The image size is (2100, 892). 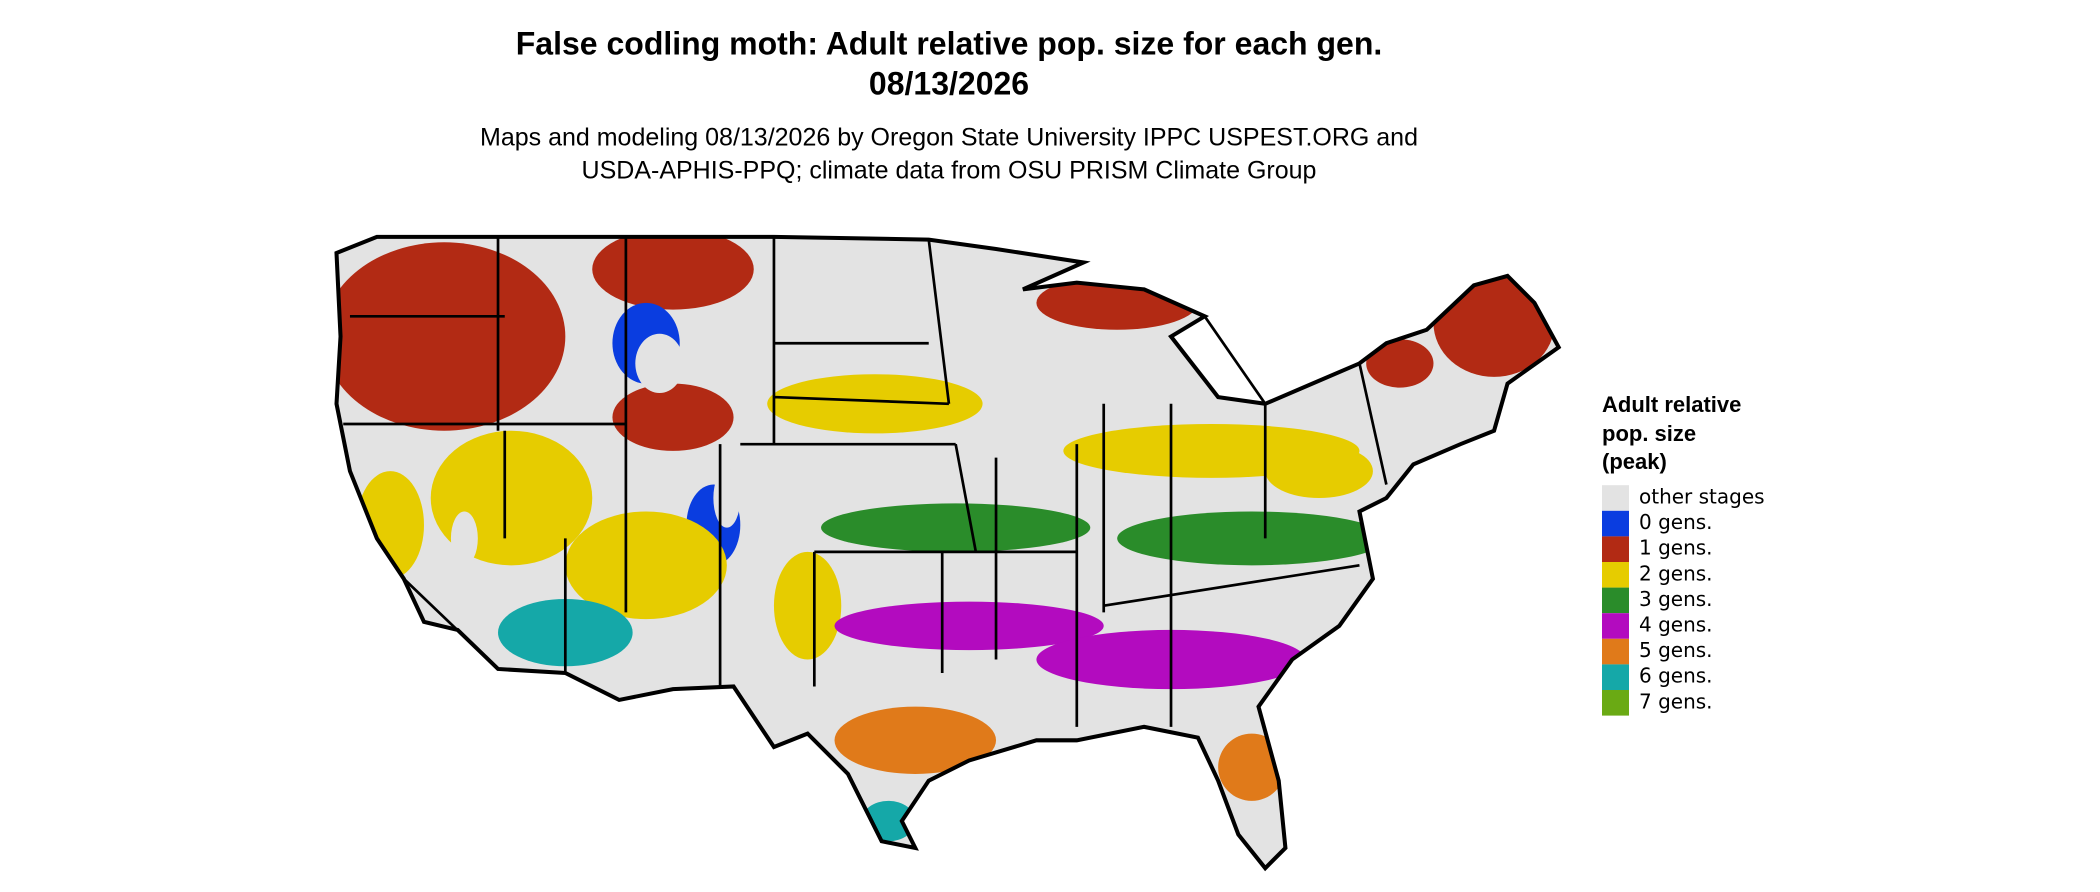 I want to click on legend-label: other stages, so click(x=1702, y=497).